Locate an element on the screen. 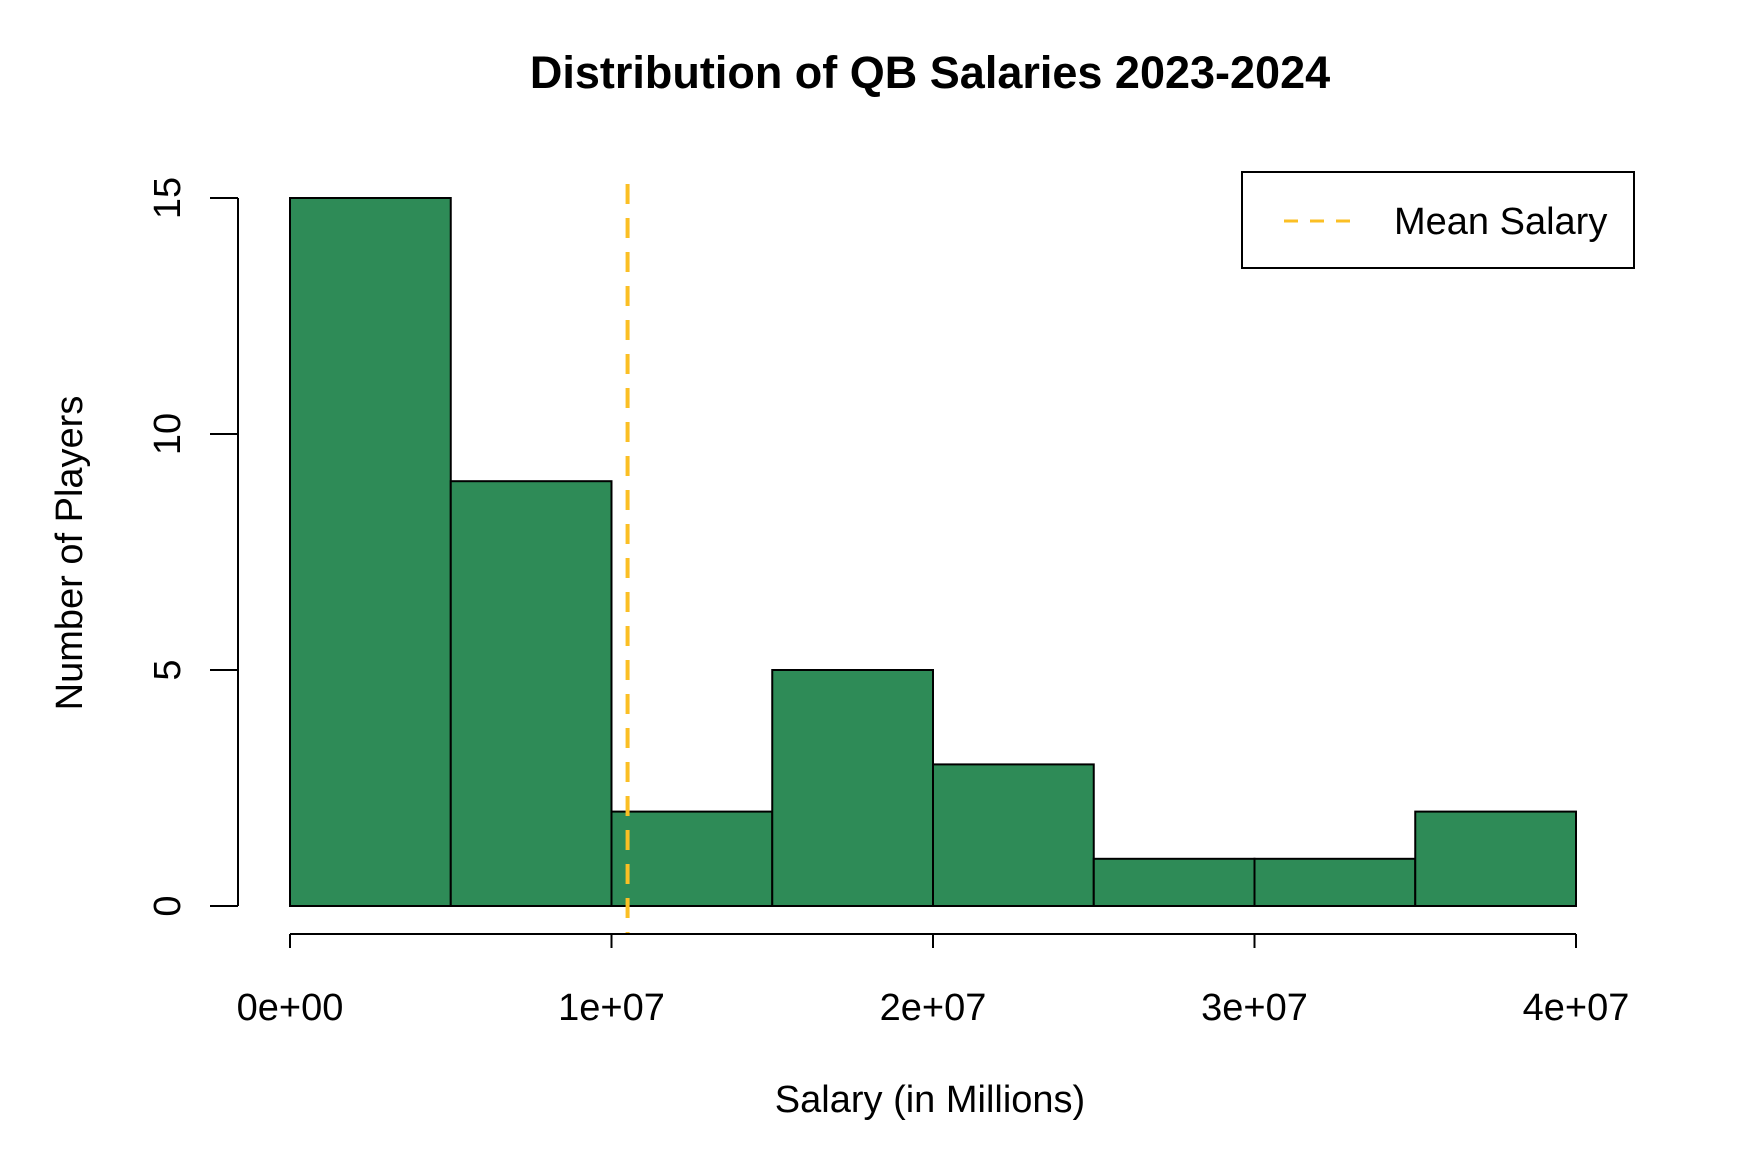  y-tick-label-3: 15 is located at coordinates (168, 198).